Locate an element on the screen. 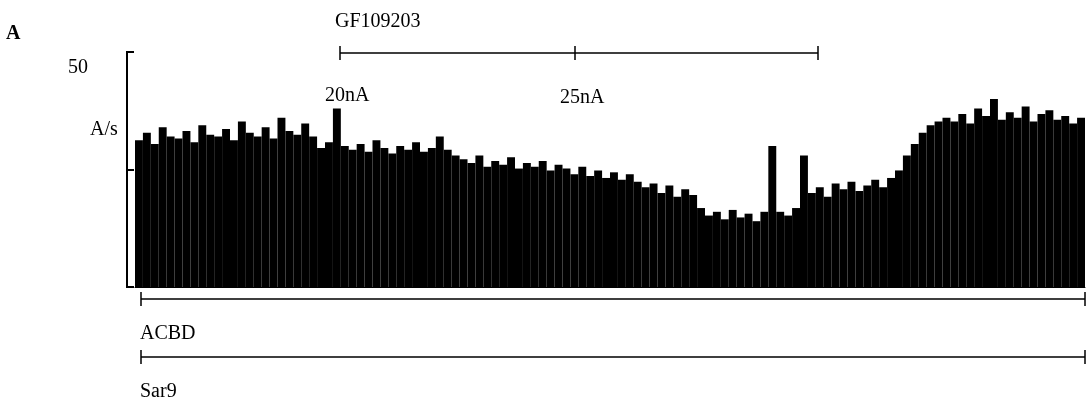 The height and width of the screenshot is (412, 1091). text: ACBD is located at coordinates (168, 332).